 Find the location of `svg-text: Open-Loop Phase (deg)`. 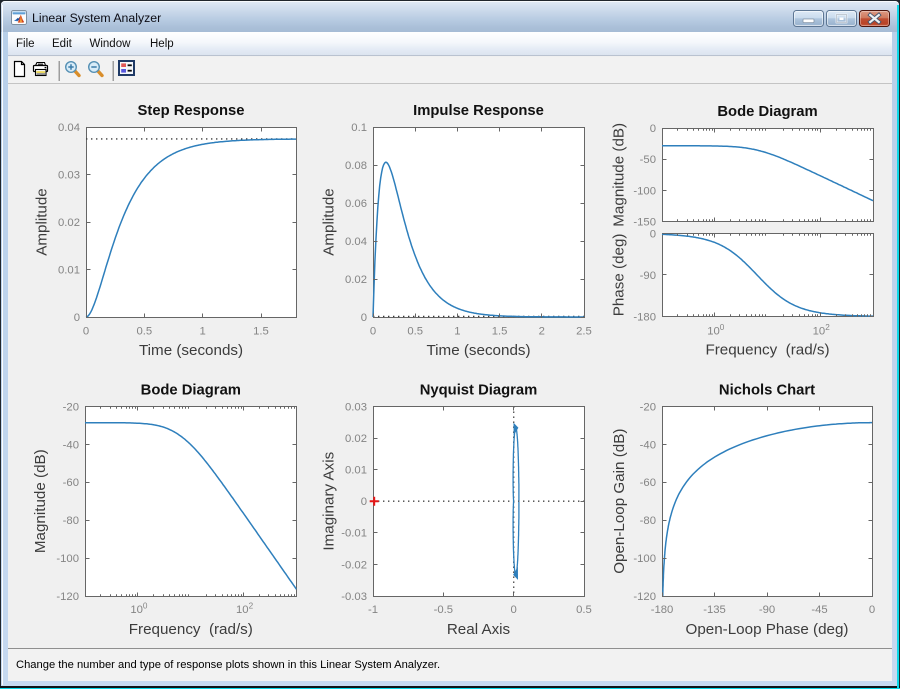

svg-text: Open-Loop Phase (deg) is located at coordinates (767, 629).